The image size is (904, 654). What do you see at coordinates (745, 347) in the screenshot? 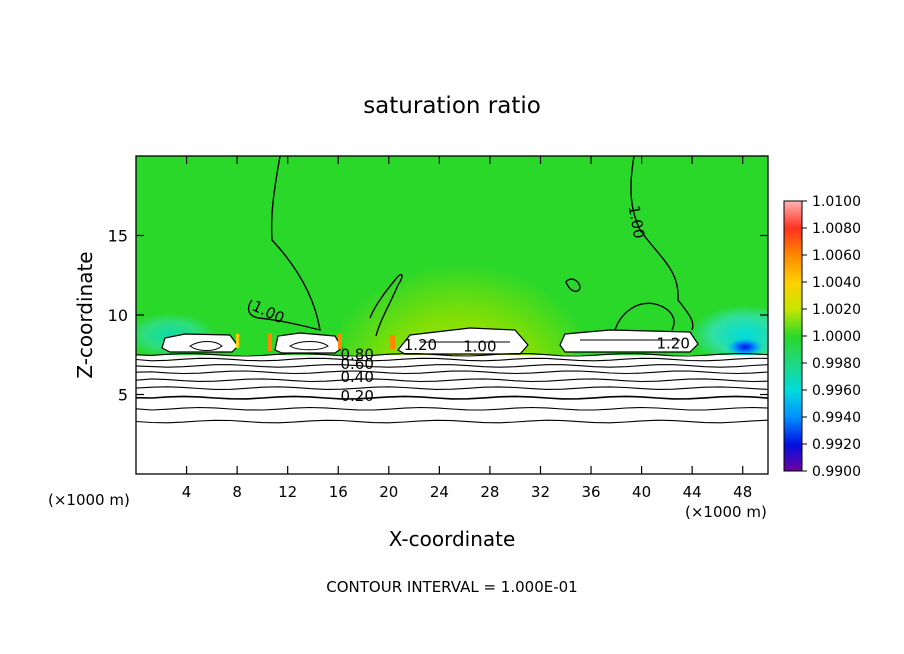
I see `lowest-saturation-region` at bounding box center [745, 347].